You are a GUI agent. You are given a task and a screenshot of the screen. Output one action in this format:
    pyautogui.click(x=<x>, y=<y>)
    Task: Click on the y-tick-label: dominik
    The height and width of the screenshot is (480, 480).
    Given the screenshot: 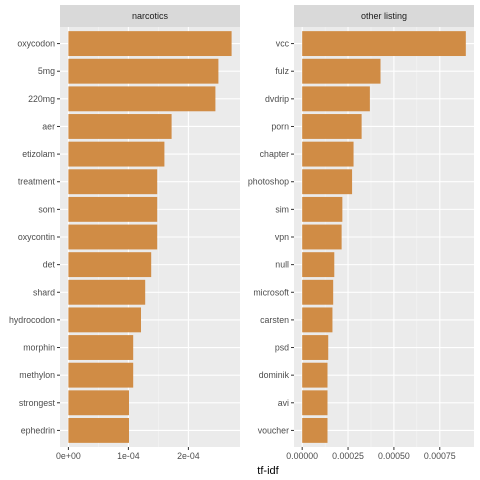 What is the action you would take?
    pyautogui.click(x=274, y=375)
    